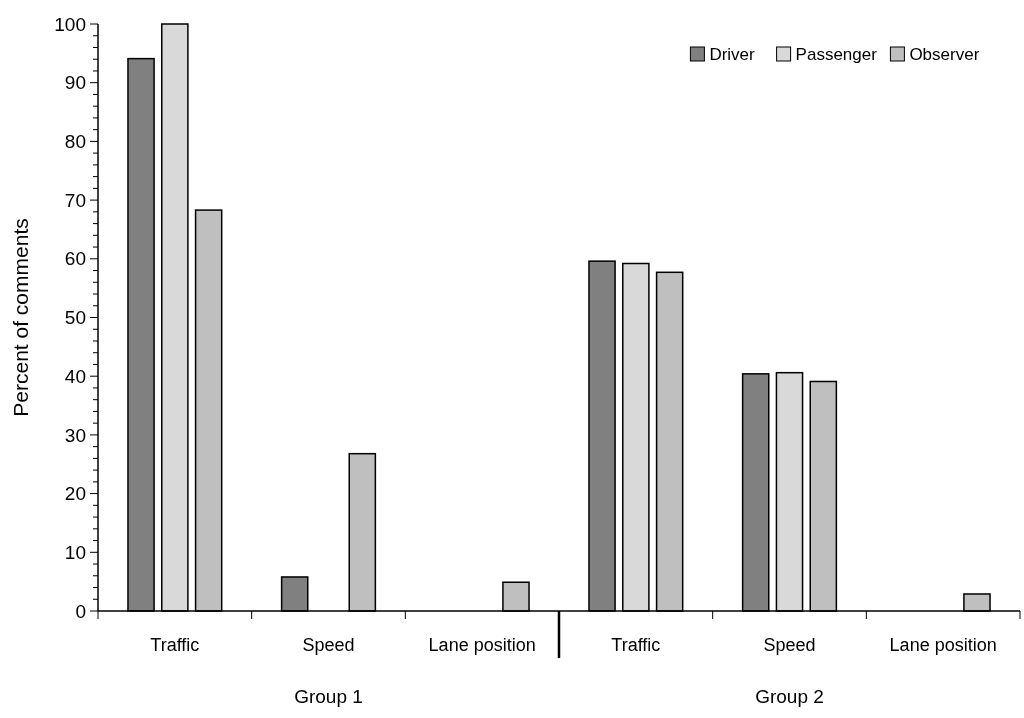 The height and width of the screenshot is (718, 1024). I want to click on y-tick-label: 60, so click(75, 259).